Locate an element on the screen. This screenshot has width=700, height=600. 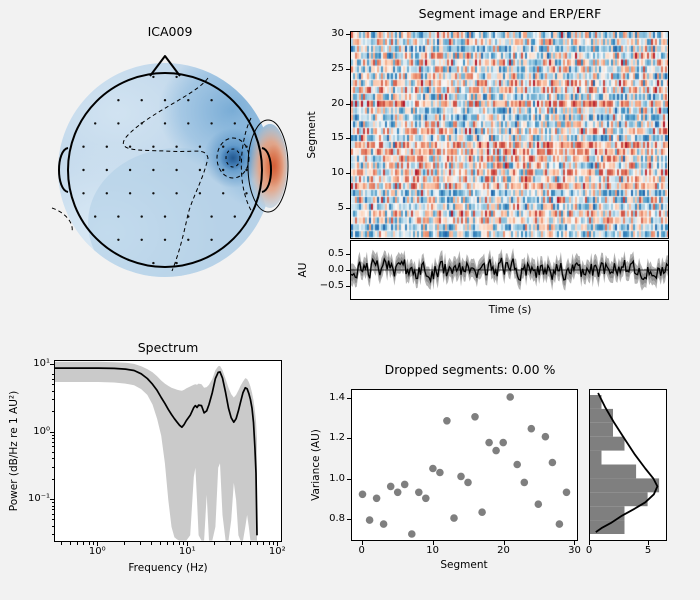
variance-graphic is located at coordinates (464, 465).